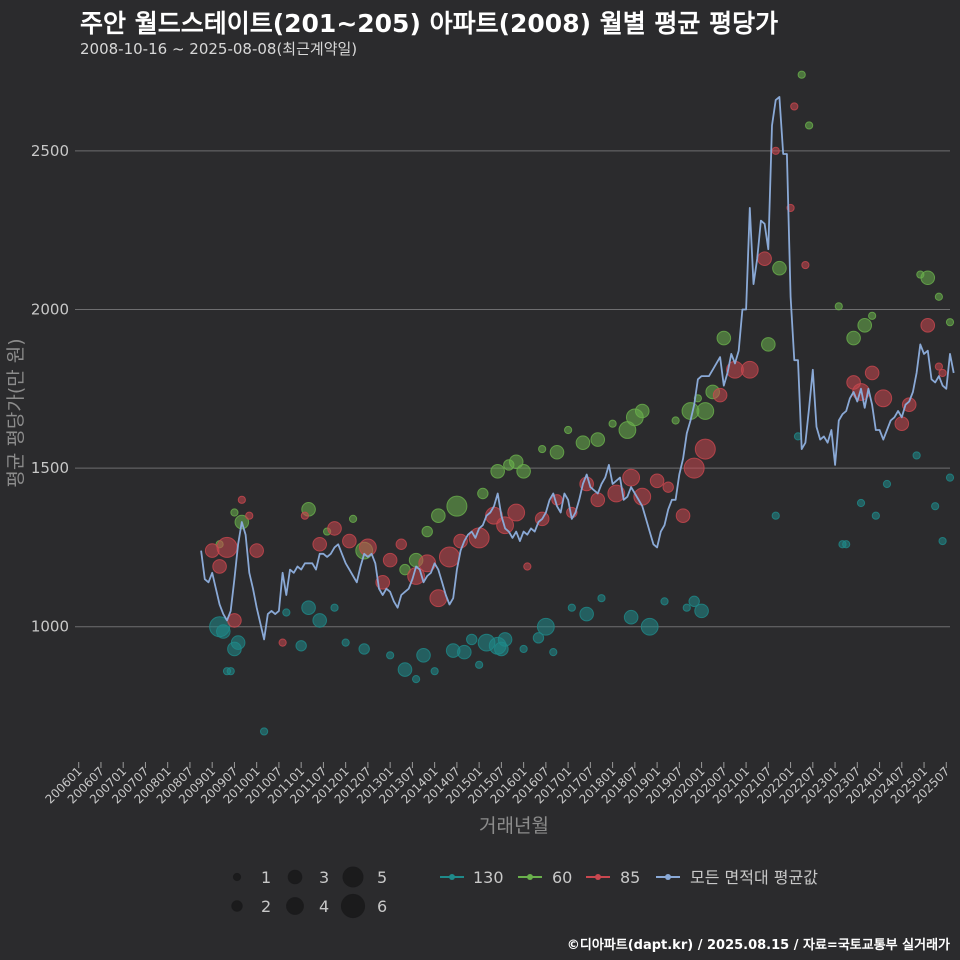 The image size is (960, 960). What do you see at coordinates (382, 906) in the screenshot?
I see `size-legend-label: 6` at bounding box center [382, 906].